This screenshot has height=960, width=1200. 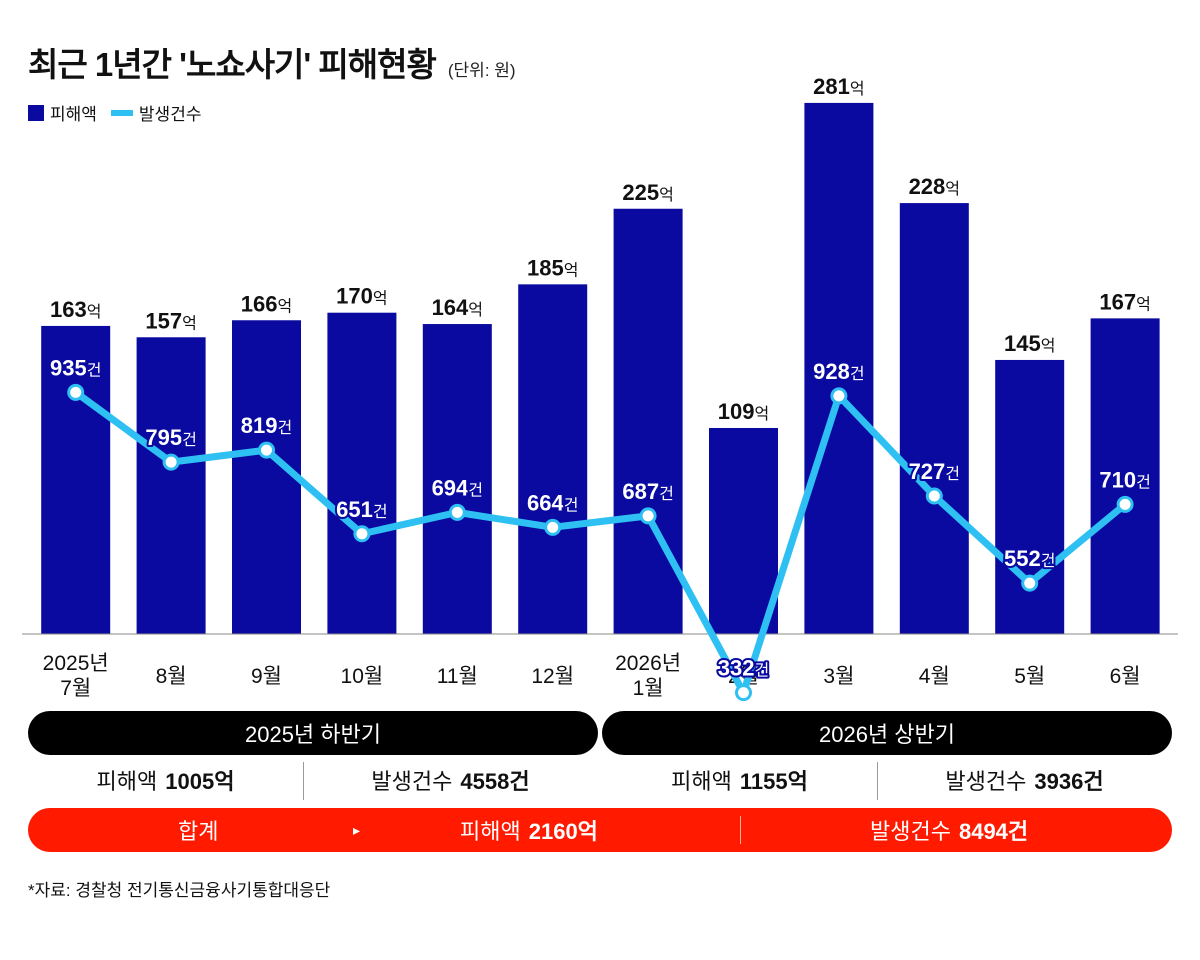 What do you see at coordinates (171, 676) in the screenshot?
I see `x-tick-label: 8월` at bounding box center [171, 676].